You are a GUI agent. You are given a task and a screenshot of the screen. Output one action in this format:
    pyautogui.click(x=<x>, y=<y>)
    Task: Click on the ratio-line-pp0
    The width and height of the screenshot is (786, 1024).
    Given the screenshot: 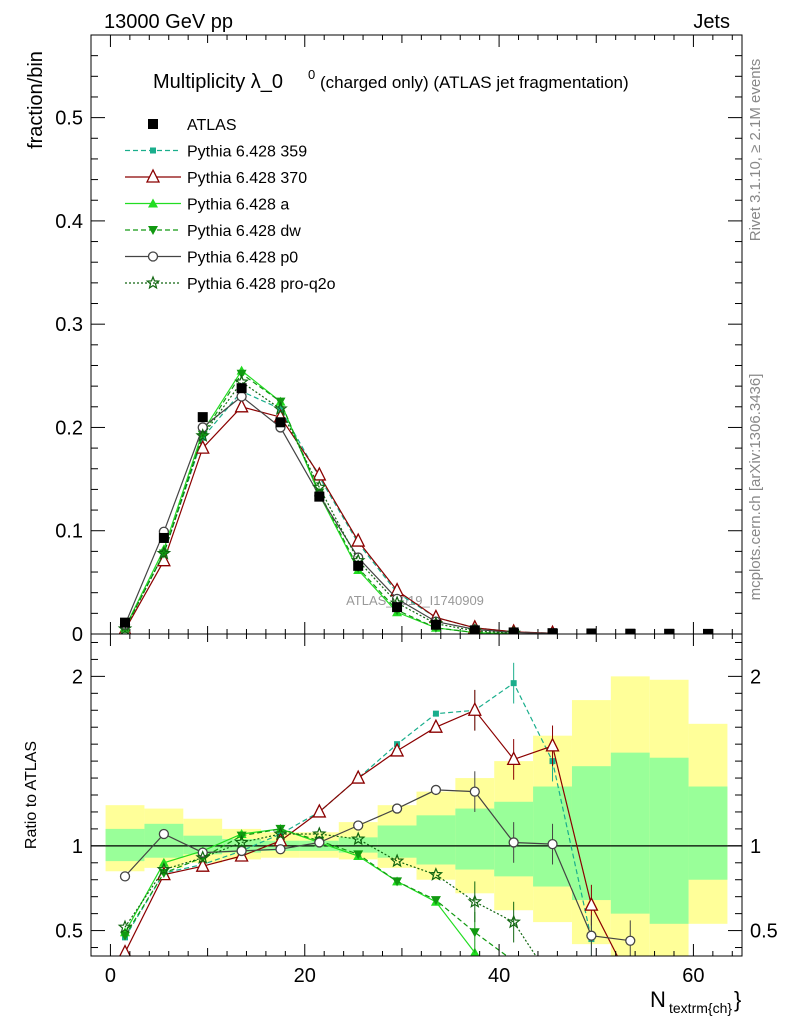 What is the action you would take?
    pyautogui.click(x=377, y=865)
    